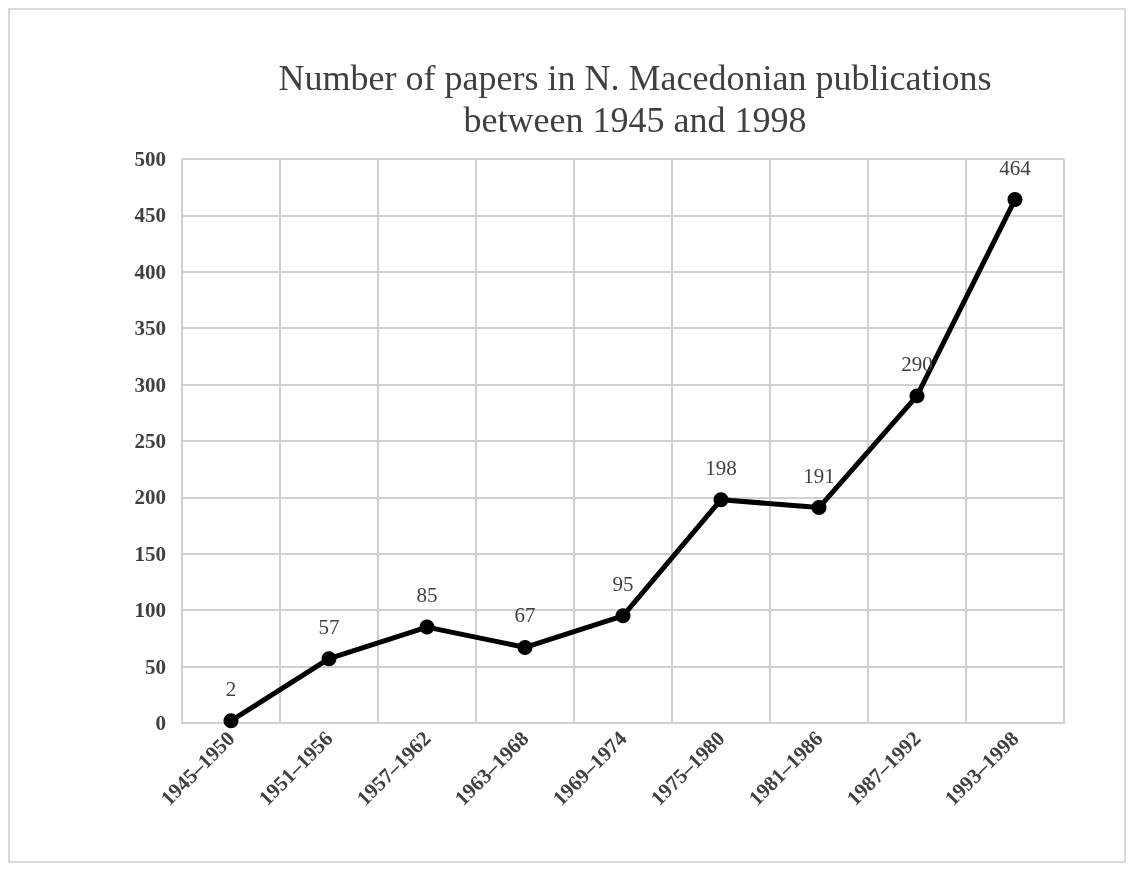 Image resolution: width=1136 pixels, height=873 pixels. I want to click on y-tick-label: 150, so click(150, 553).